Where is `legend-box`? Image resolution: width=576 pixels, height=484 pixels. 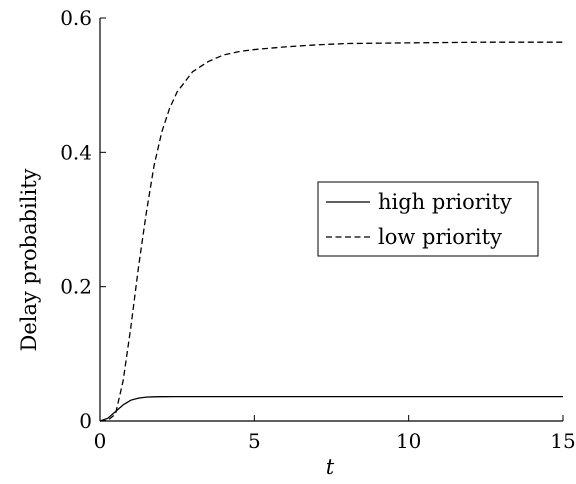
legend-box is located at coordinates (428, 219).